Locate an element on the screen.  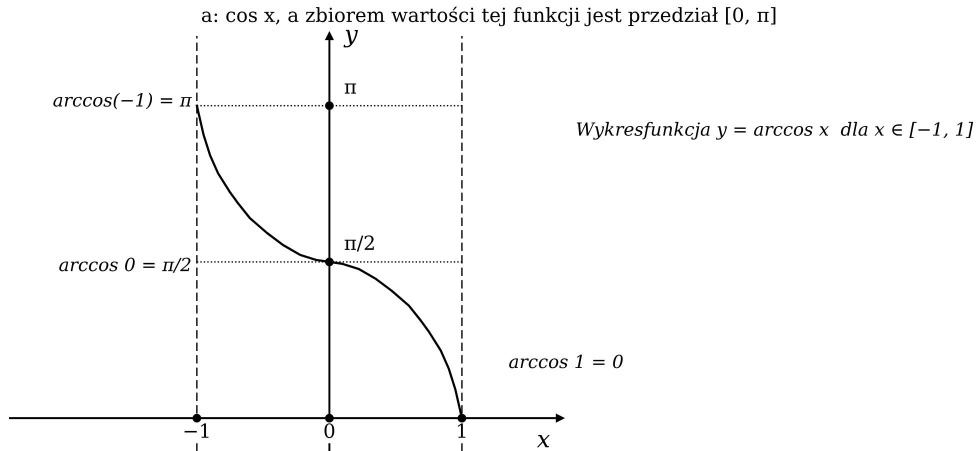
y-tick-label: π is located at coordinates (350, 89).